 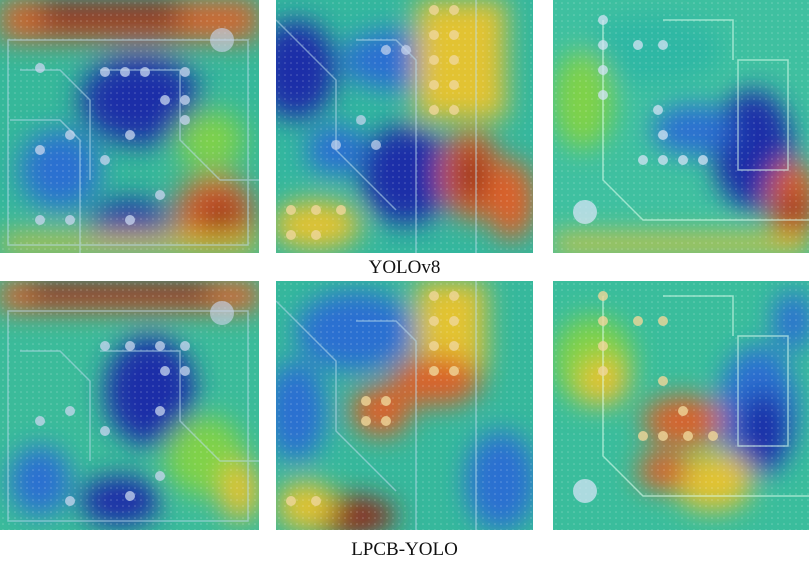 I want to click on caption-lpcb-yolo: LPCB-YOLO, so click(x=404, y=549).